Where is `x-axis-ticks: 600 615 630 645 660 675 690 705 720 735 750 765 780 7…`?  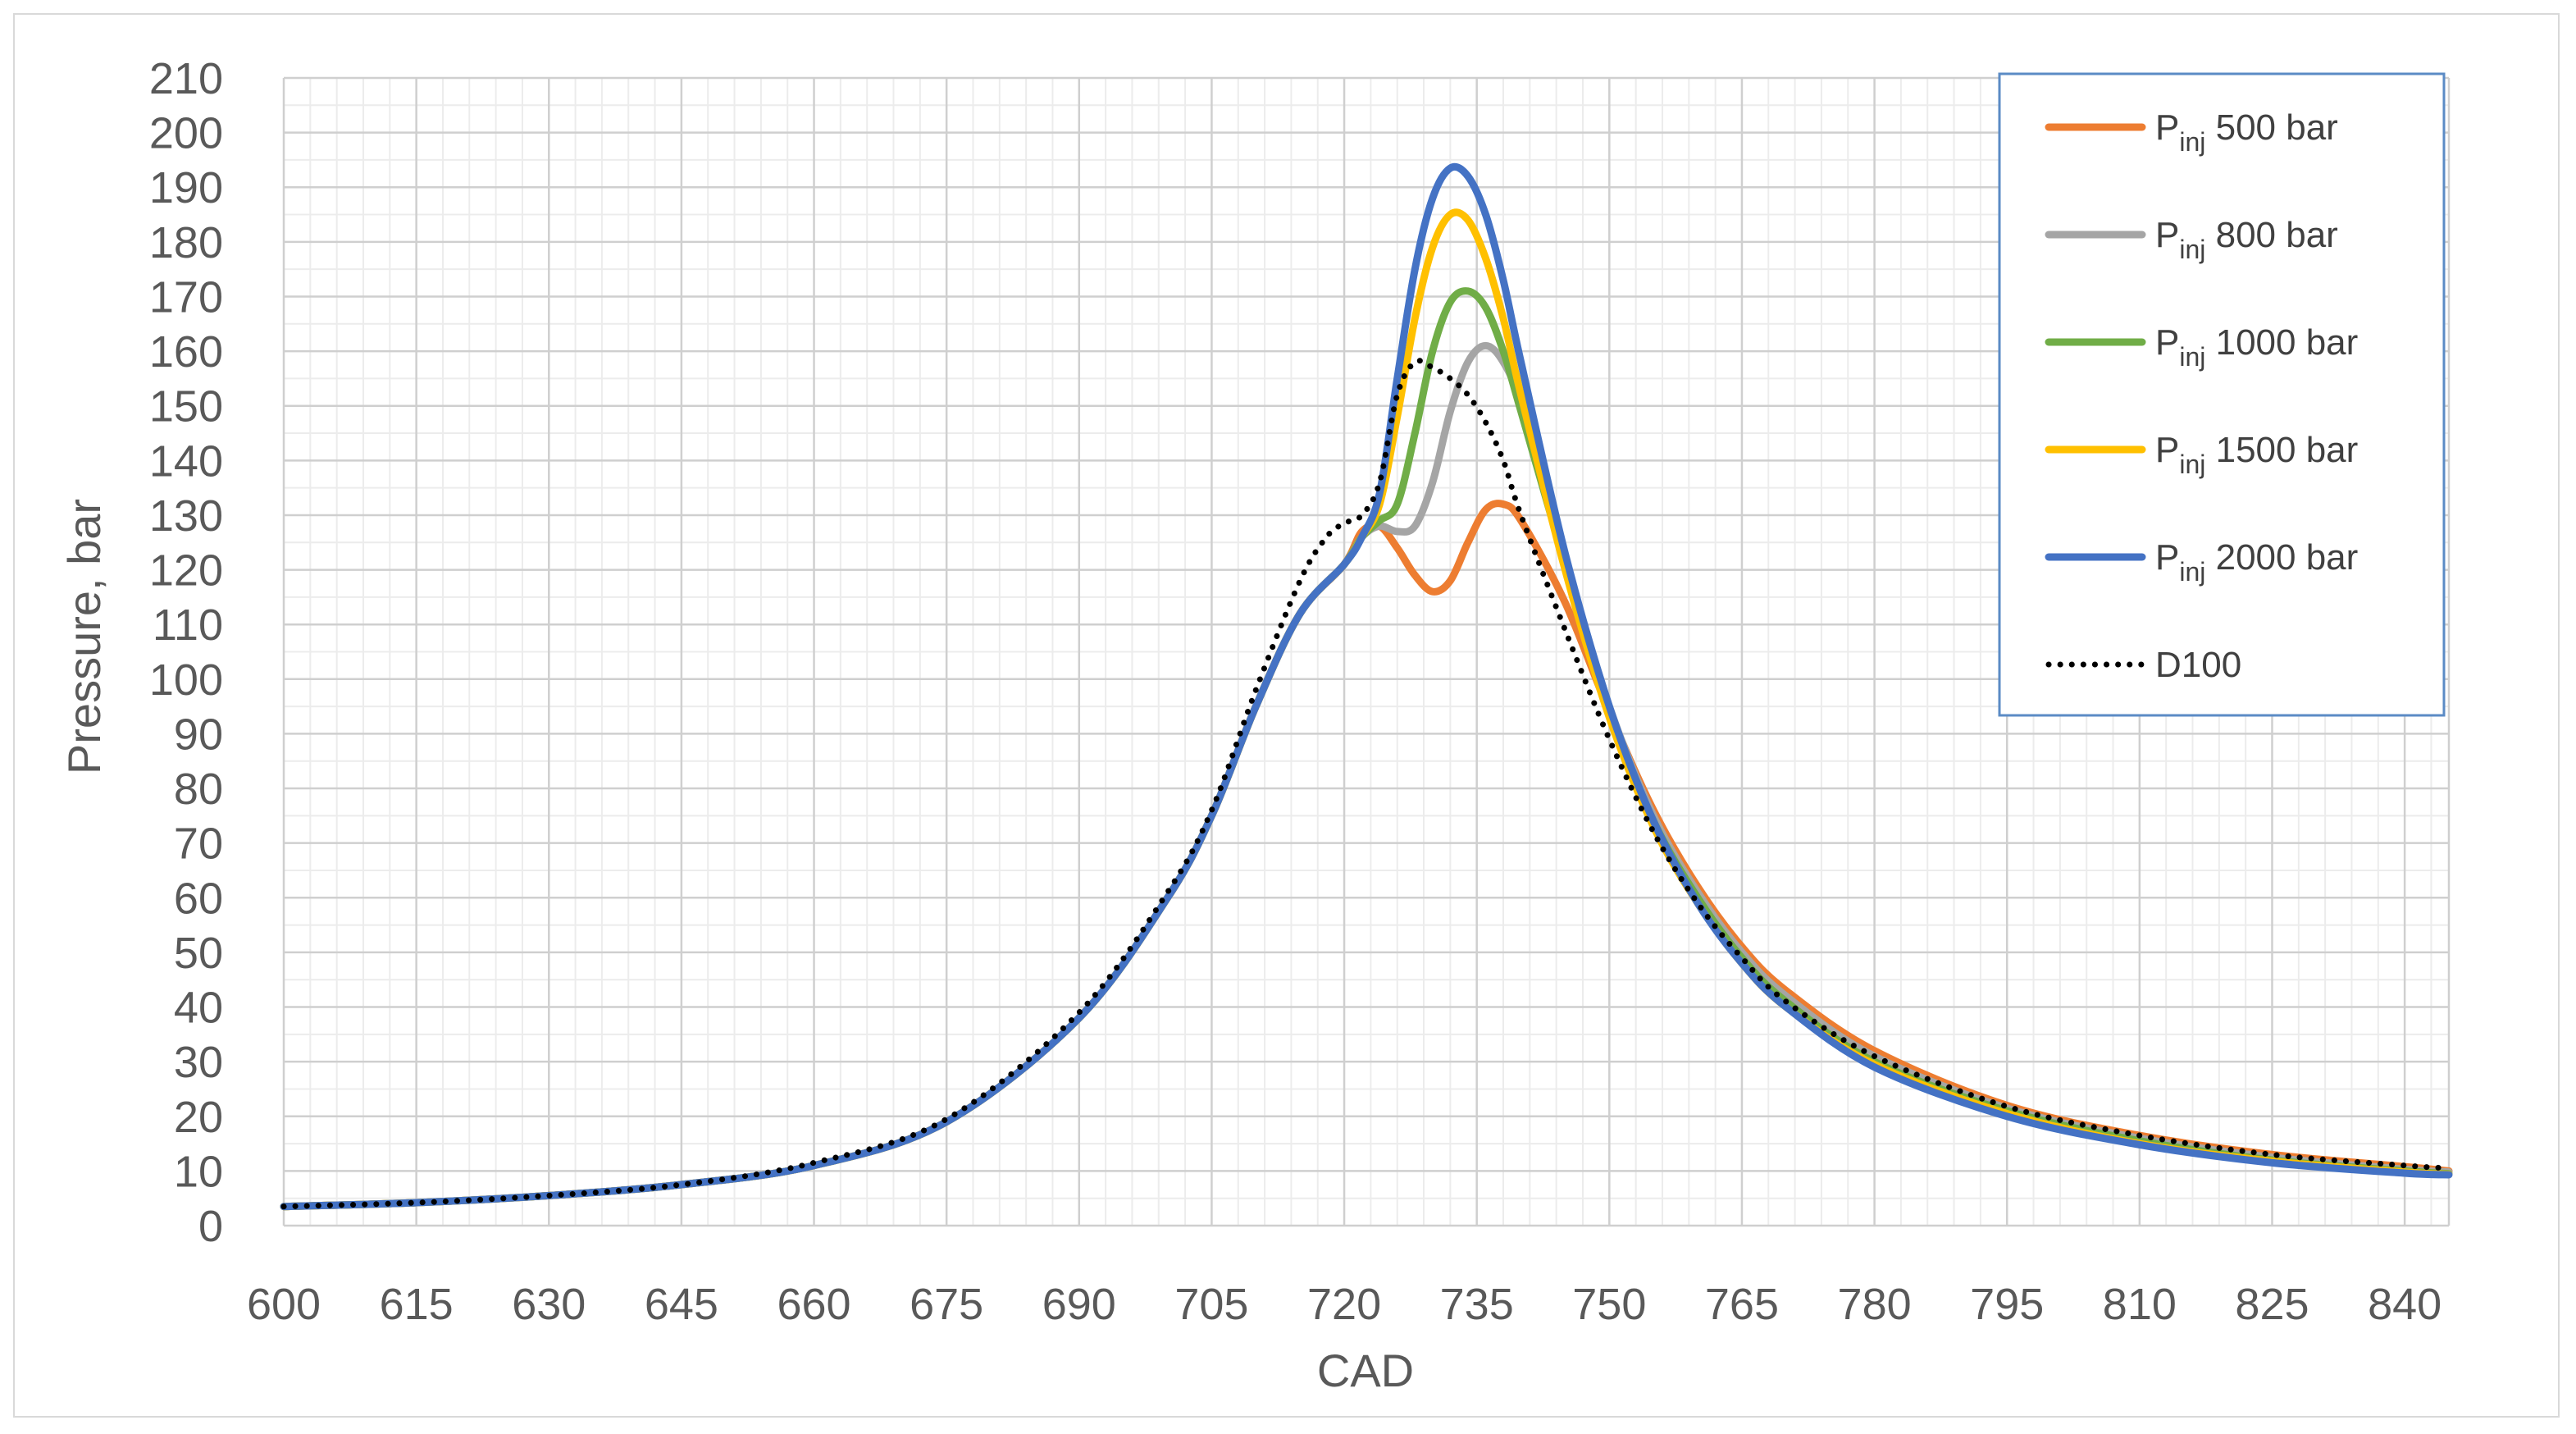 x-axis-ticks: 600 615 630 645 660 675 690 705 720 735 750 765 780 7… is located at coordinates (1344, 1304).